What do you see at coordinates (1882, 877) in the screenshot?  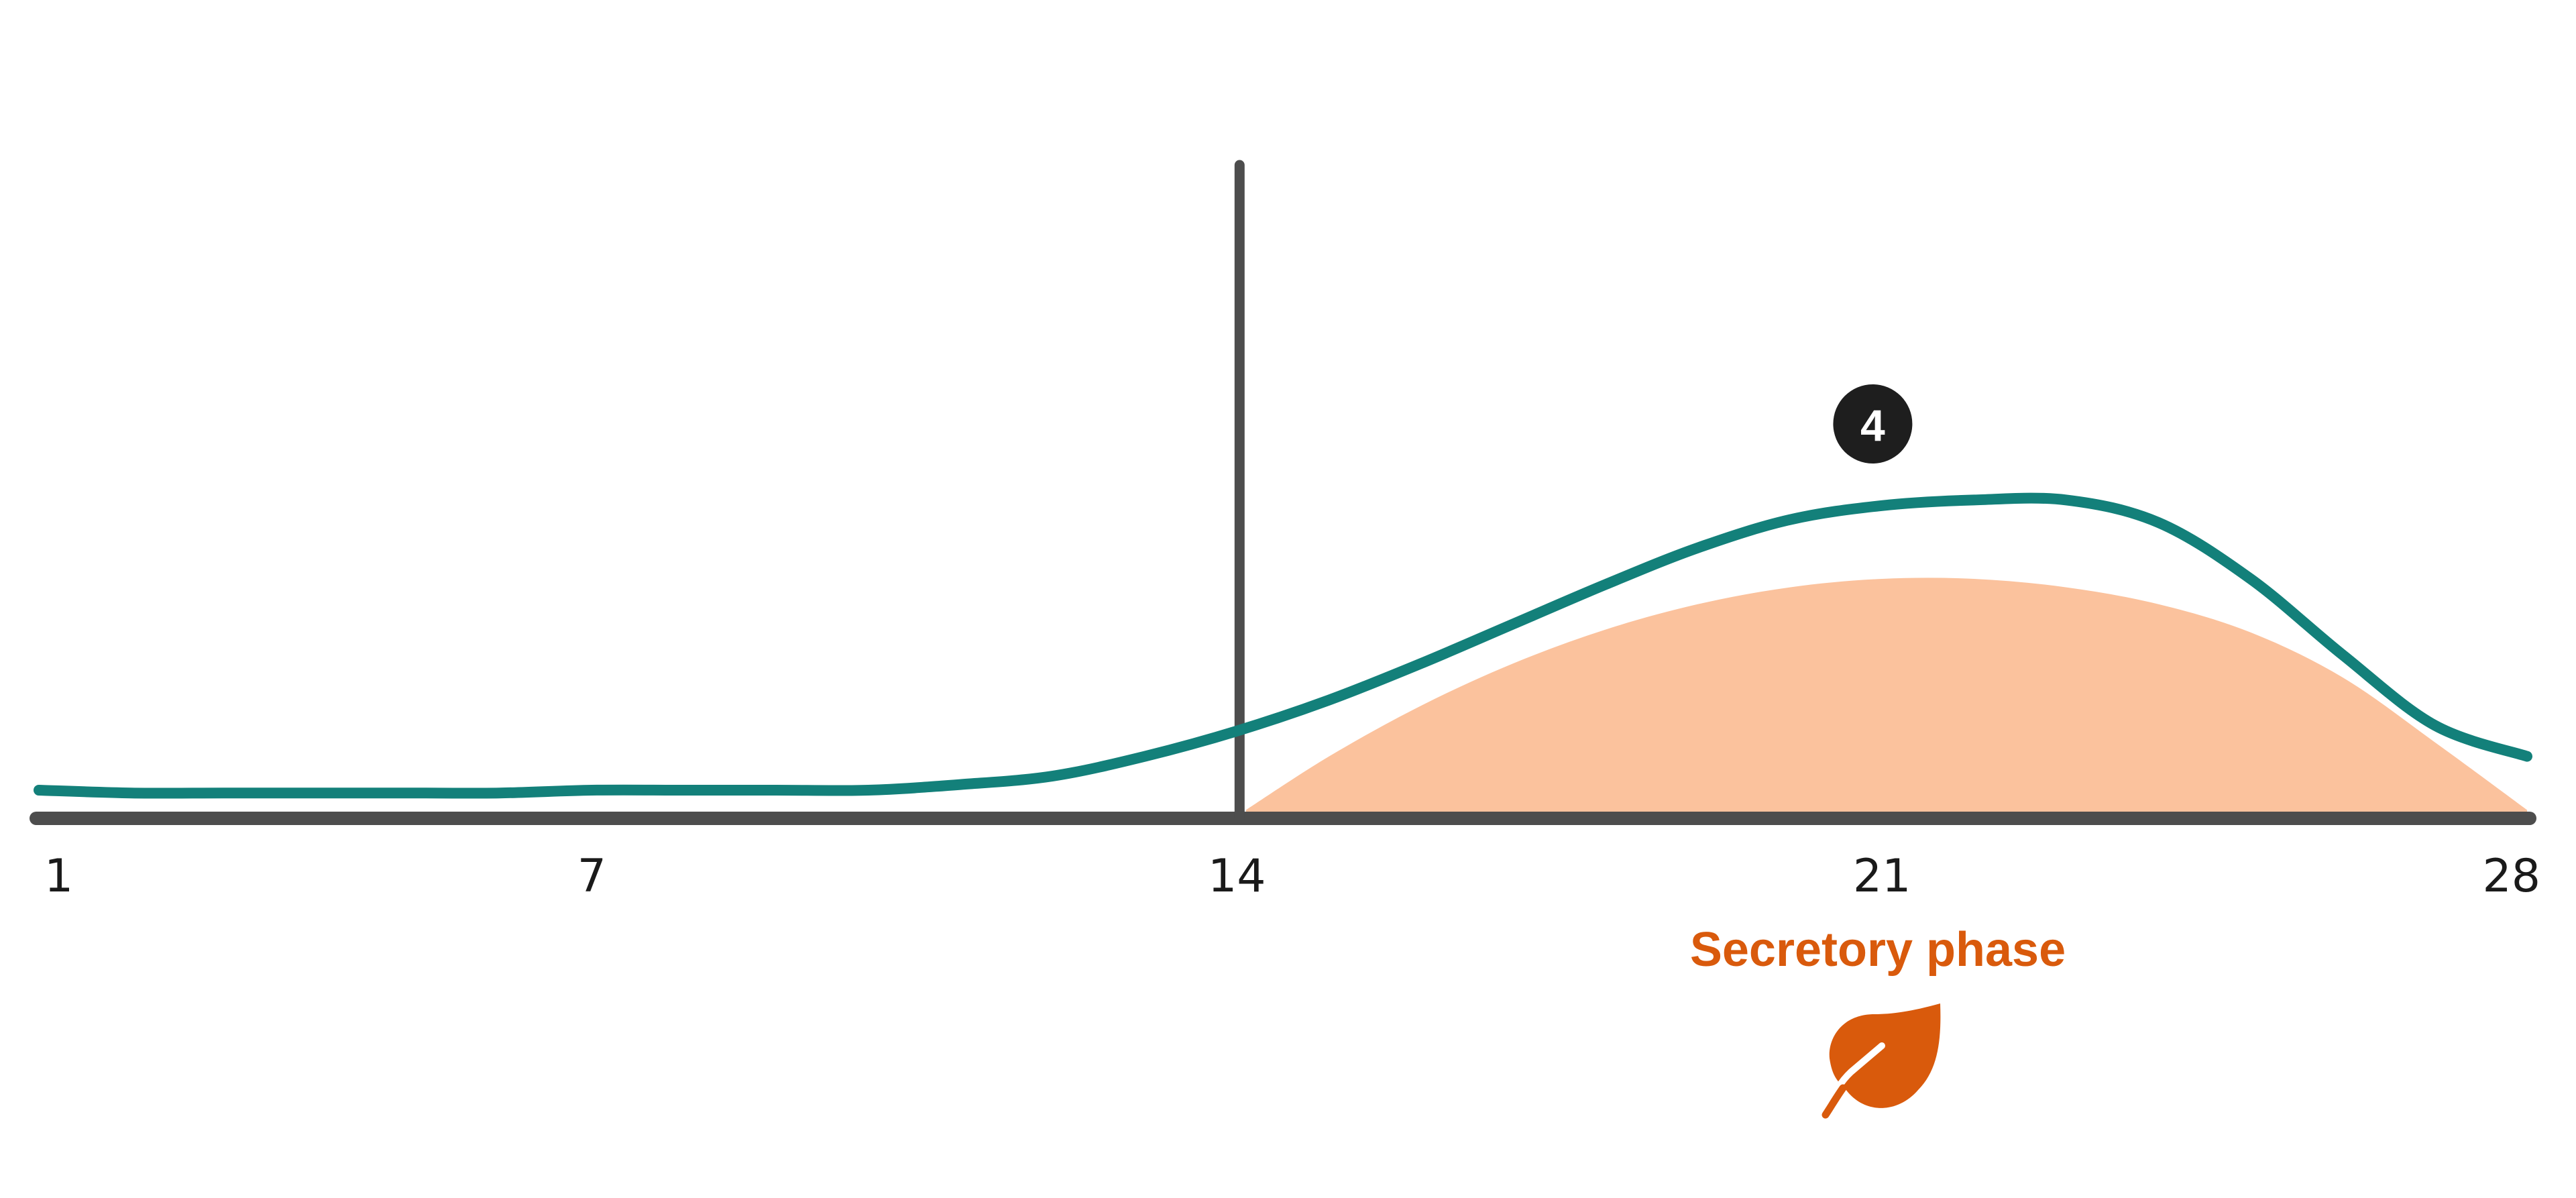 I see `x-tick-label: 21` at bounding box center [1882, 877].